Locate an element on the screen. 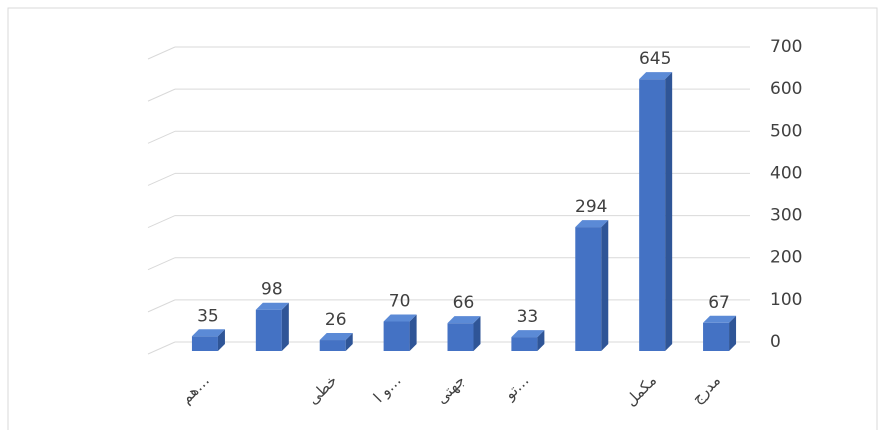 The image size is (885, 430). value-label: 67 is located at coordinates (719, 303).